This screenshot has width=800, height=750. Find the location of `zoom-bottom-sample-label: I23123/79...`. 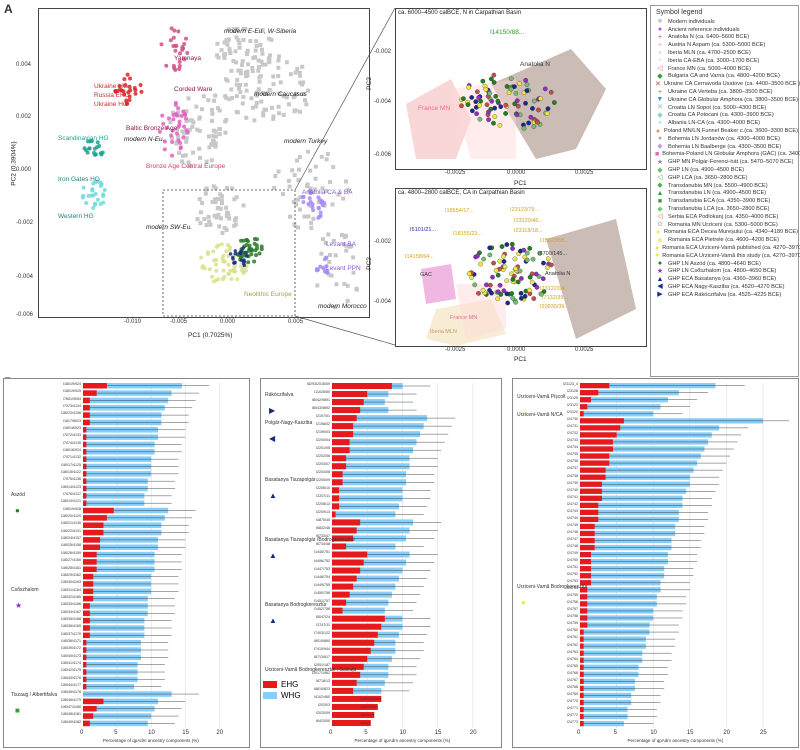

zoom-bottom-sample-label: I23123/79... is located at coordinates (525, 210).